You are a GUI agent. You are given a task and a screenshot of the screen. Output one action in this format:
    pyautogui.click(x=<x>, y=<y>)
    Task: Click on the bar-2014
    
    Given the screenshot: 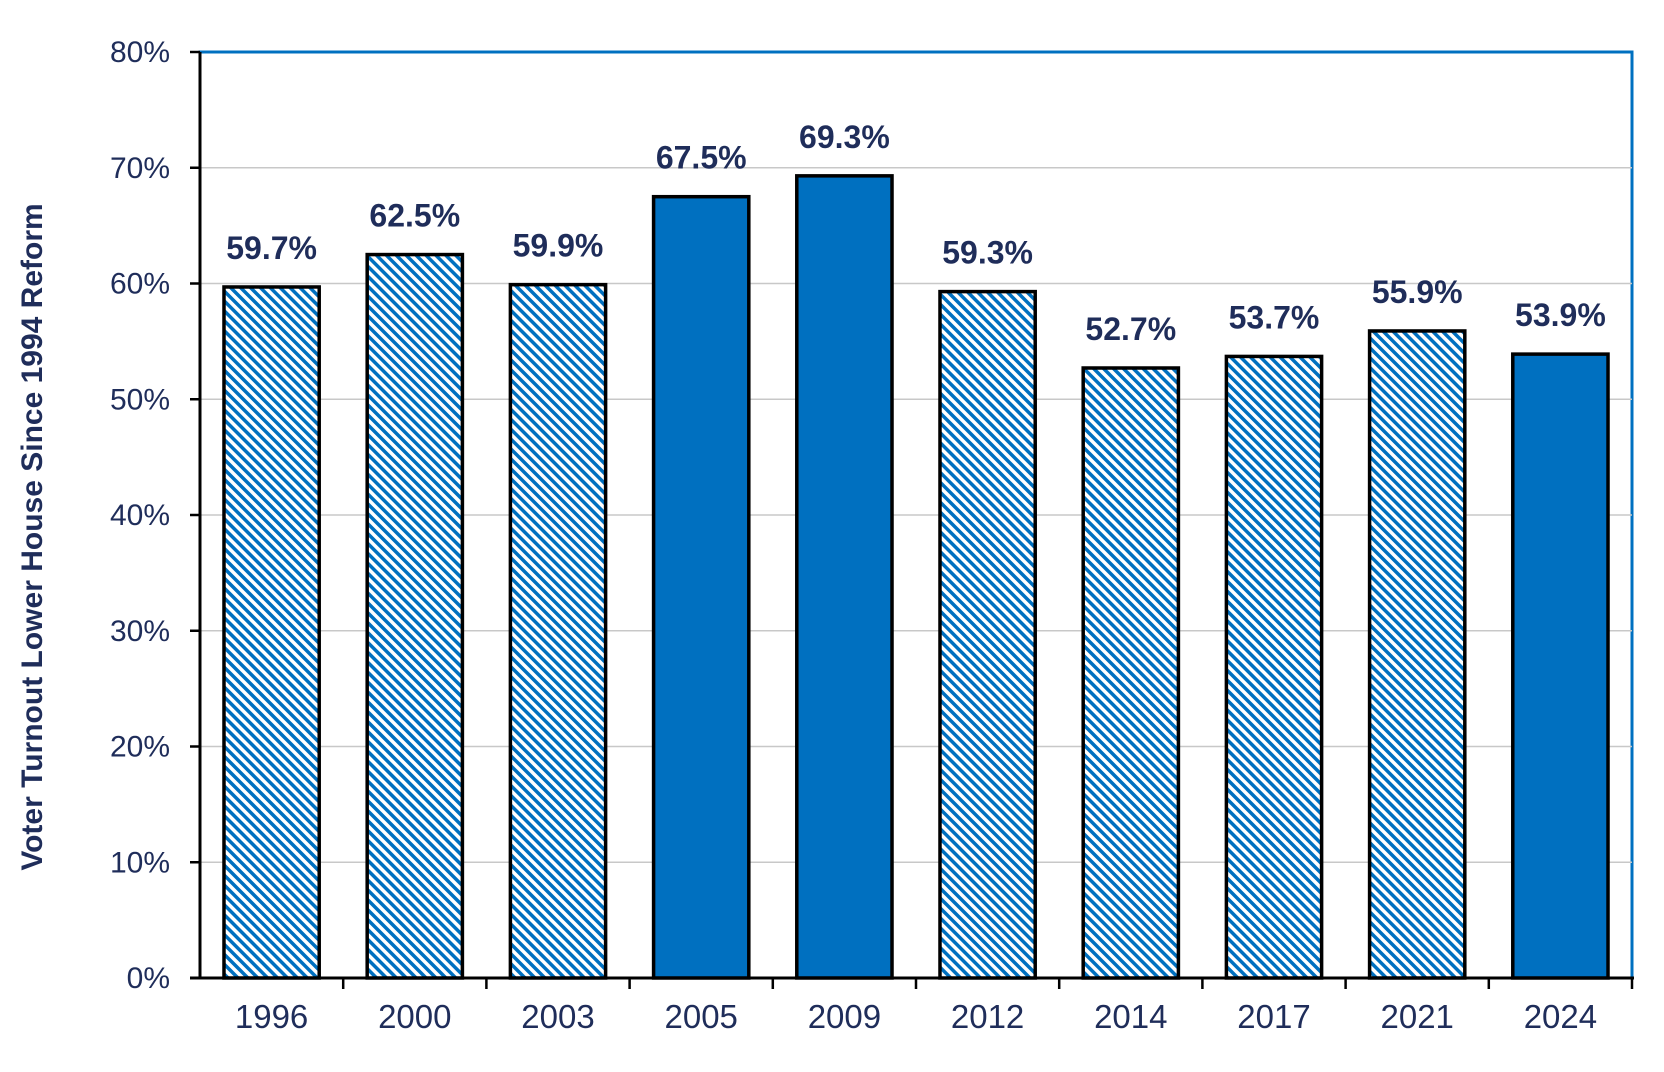 What is the action you would take?
    pyautogui.click(x=1131, y=673)
    